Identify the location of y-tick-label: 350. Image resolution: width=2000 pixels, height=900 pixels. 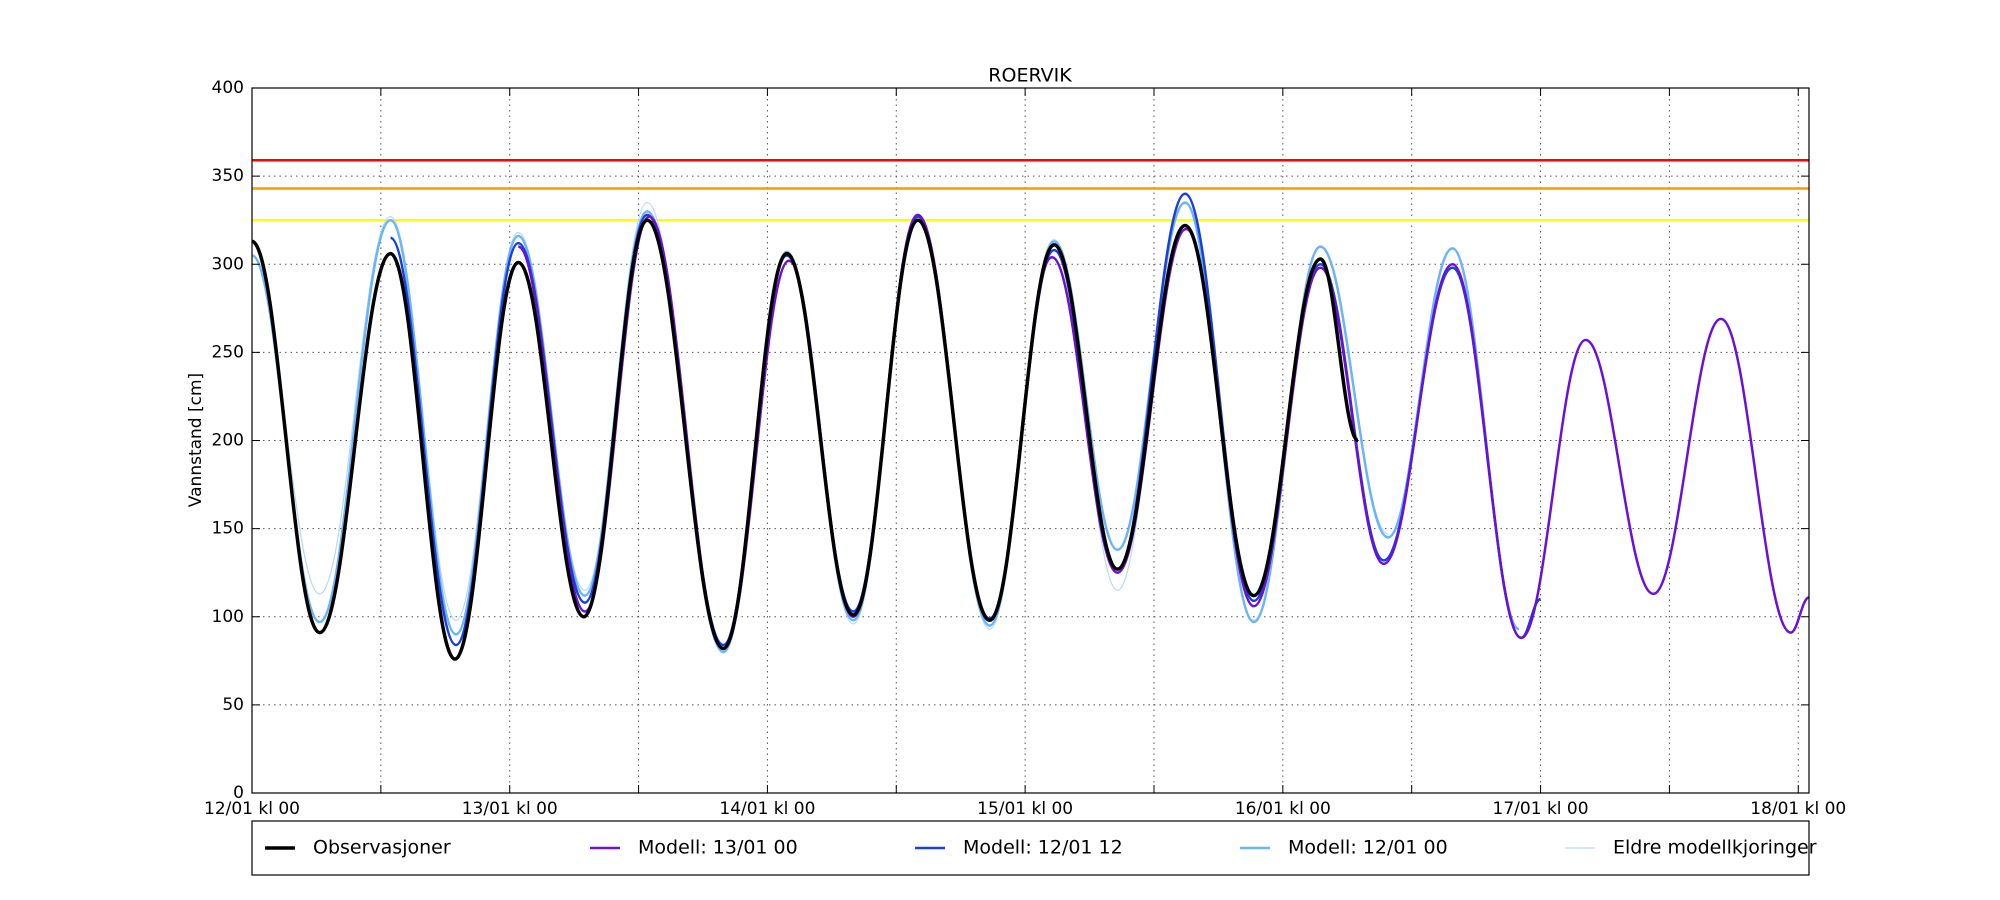
(228, 176).